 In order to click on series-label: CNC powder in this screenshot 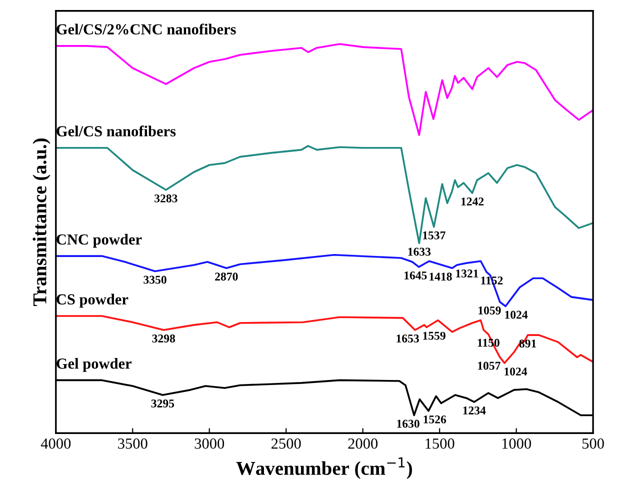, I will do `click(99, 241)`.